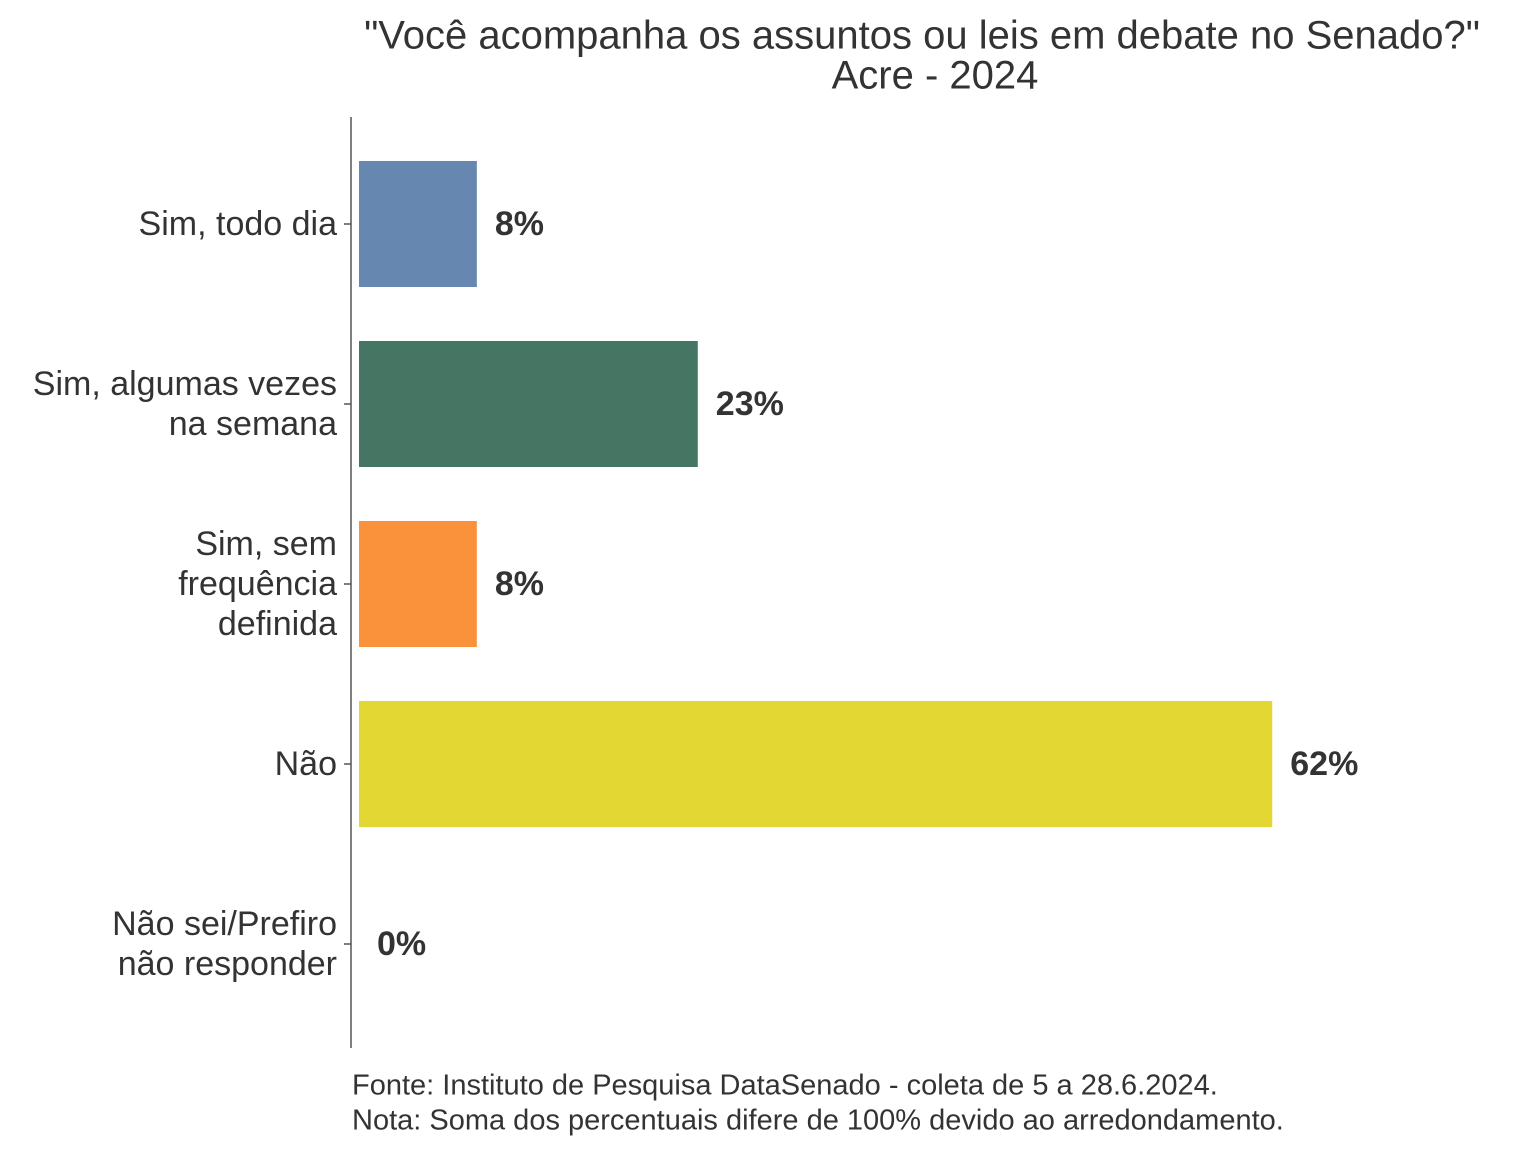 This screenshot has width=1536, height=1152. I want to click on y-tick-label-line: definida, so click(277, 624).